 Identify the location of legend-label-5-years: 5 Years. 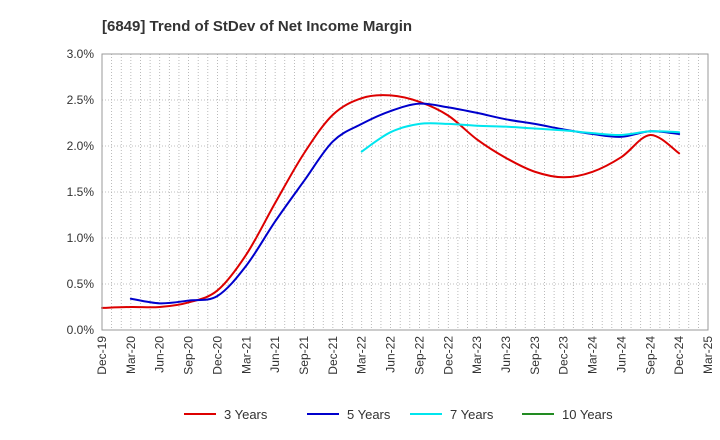
(369, 414).